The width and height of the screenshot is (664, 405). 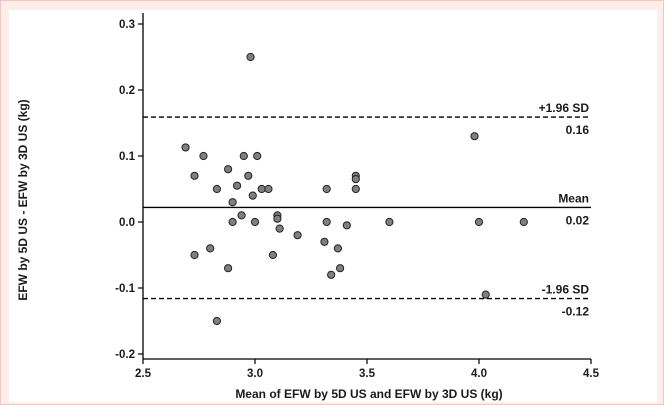 What do you see at coordinates (578, 220) in the screenshot?
I see `reference-line-value: 0.02` at bounding box center [578, 220].